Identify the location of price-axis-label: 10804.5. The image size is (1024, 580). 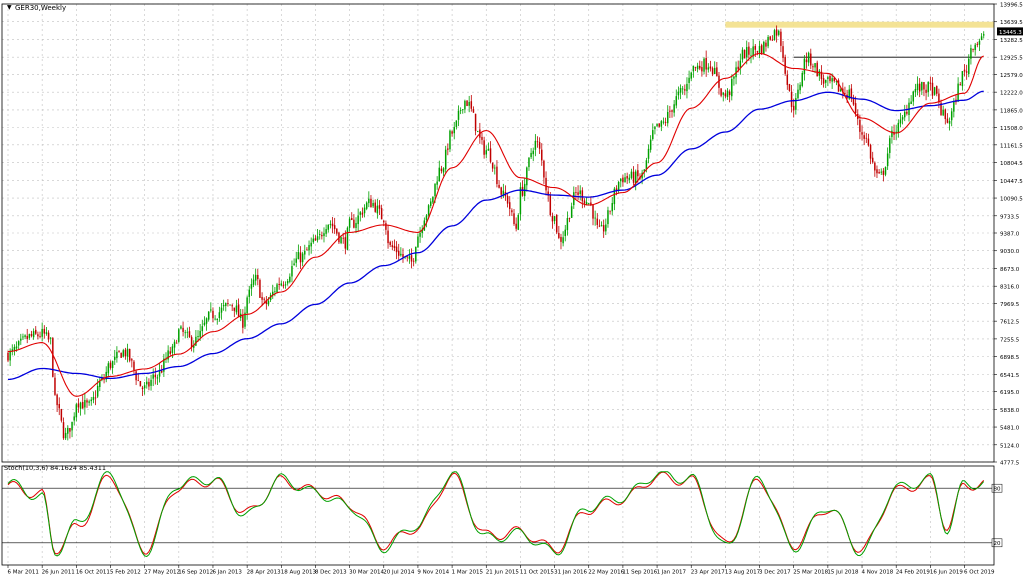
(1011, 164).